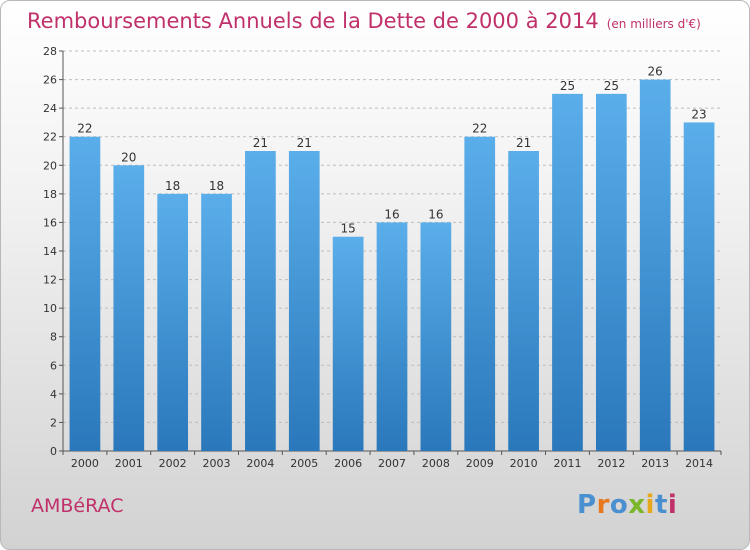 Image resolution: width=750 pixels, height=550 pixels. I want to click on bar-2003, so click(216, 322).